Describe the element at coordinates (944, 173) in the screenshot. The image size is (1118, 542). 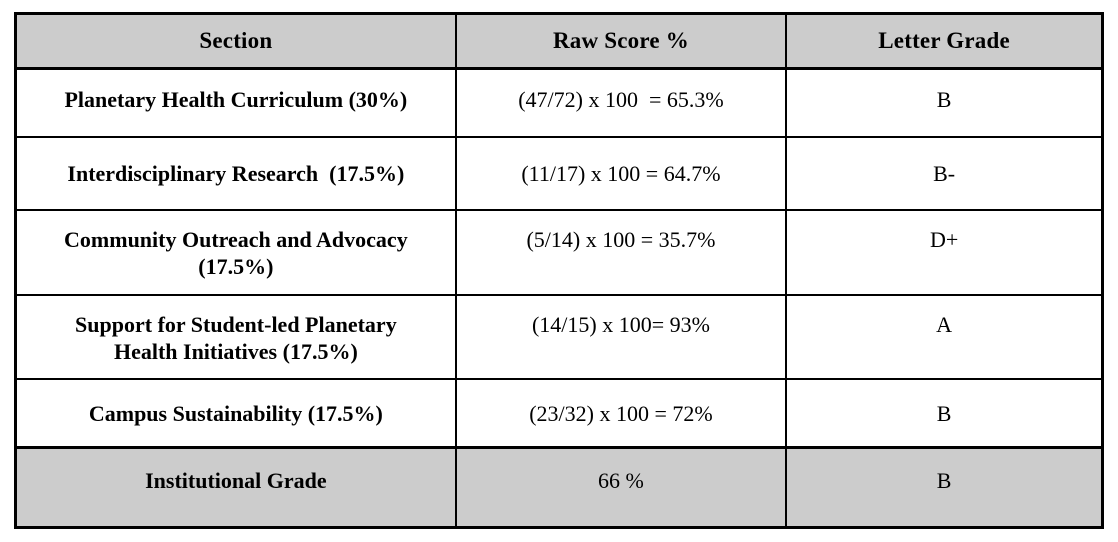
I see `grade-cell: B-` at that location.